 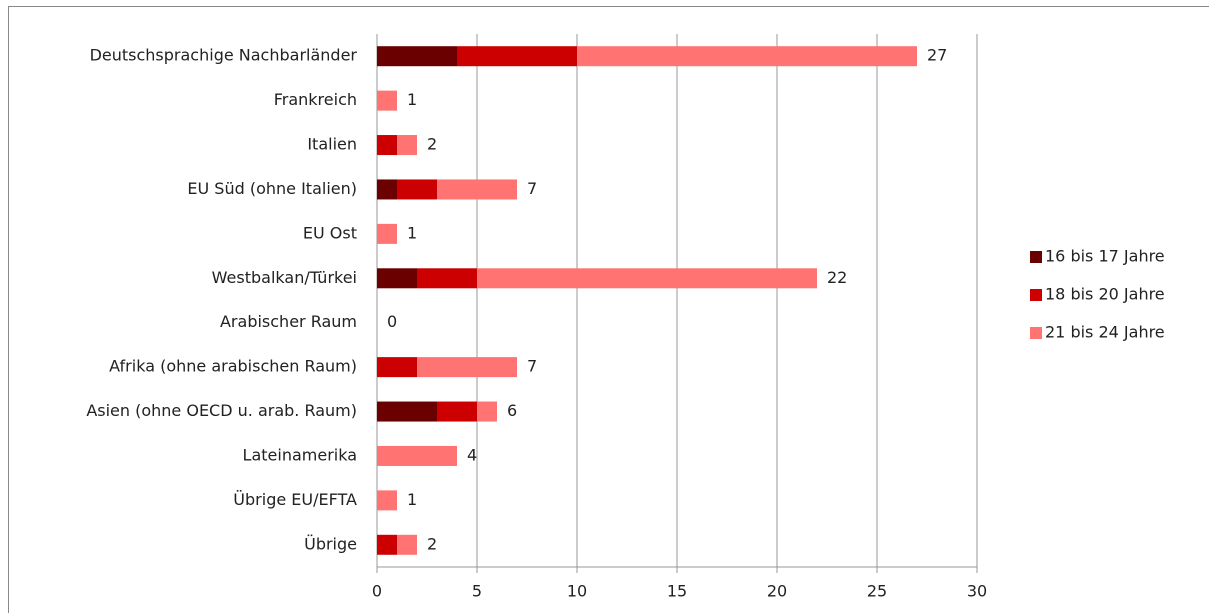 I want to click on legend-label: 18 bis 20 Jahre, so click(x=1105, y=294).